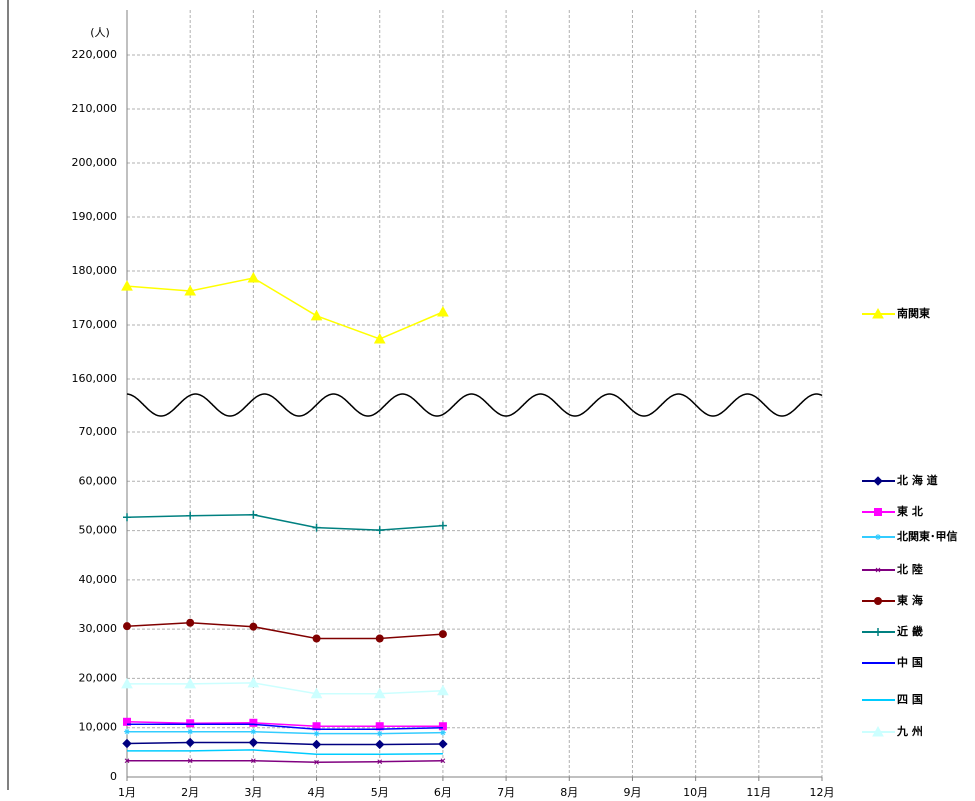 The width and height of the screenshot is (975, 801). What do you see at coordinates (127, 792) in the screenshot?
I see `x-tick-label: 1月` at bounding box center [127, 792].